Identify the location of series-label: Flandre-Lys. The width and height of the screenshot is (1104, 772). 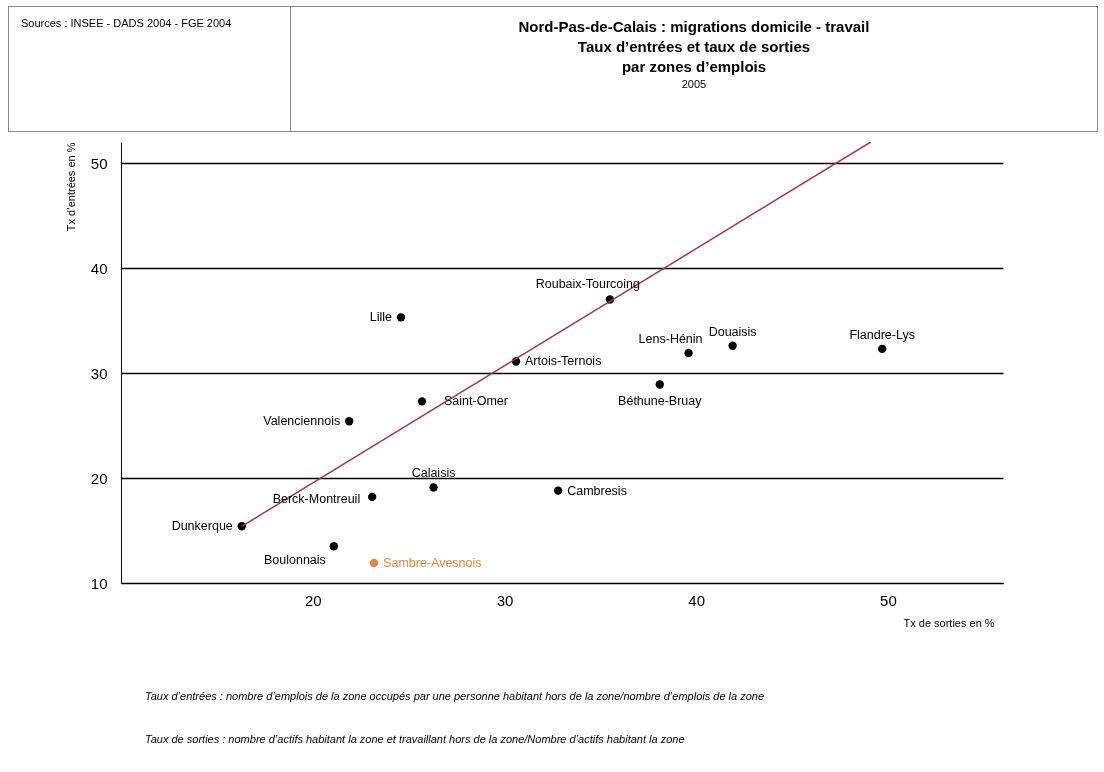
(882, 334).